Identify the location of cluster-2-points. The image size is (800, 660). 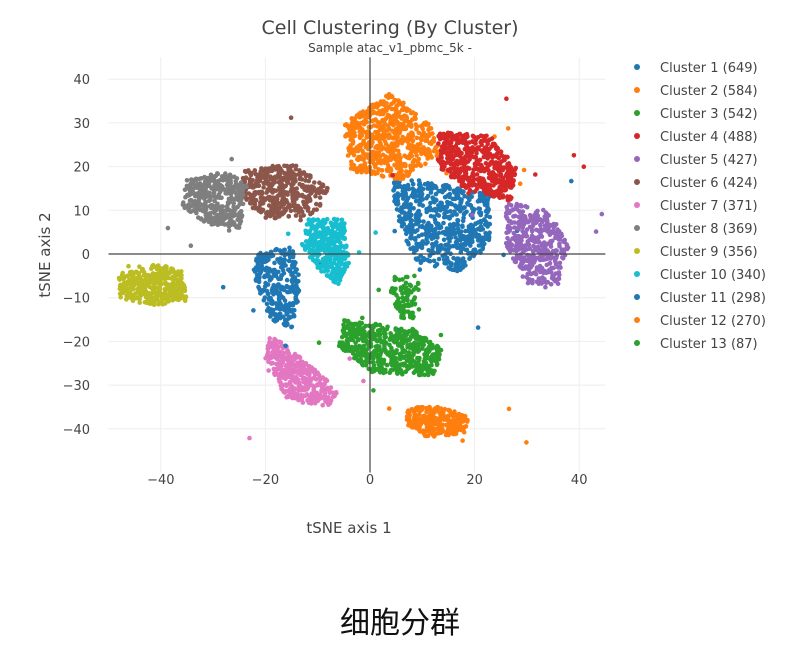
(434, 139).